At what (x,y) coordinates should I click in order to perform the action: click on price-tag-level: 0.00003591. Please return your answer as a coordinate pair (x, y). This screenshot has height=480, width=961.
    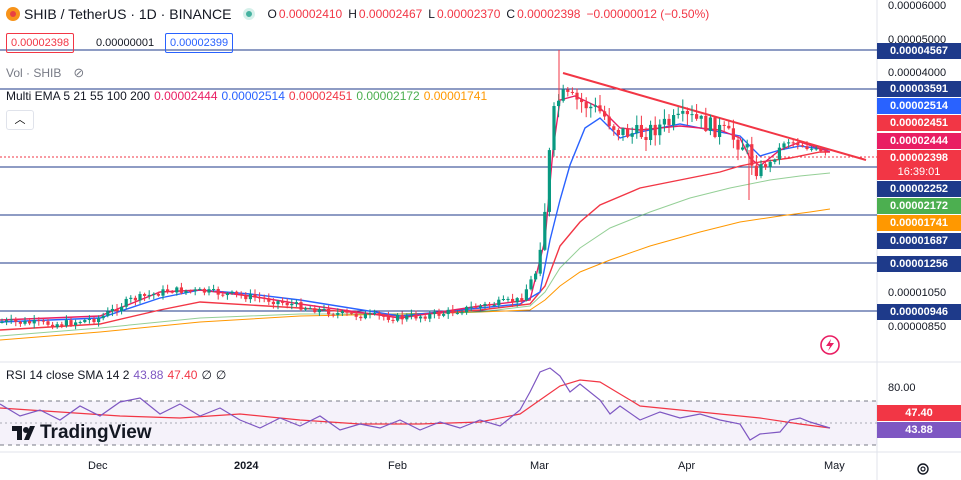
    Looking at the image, I should click on (919, 89).